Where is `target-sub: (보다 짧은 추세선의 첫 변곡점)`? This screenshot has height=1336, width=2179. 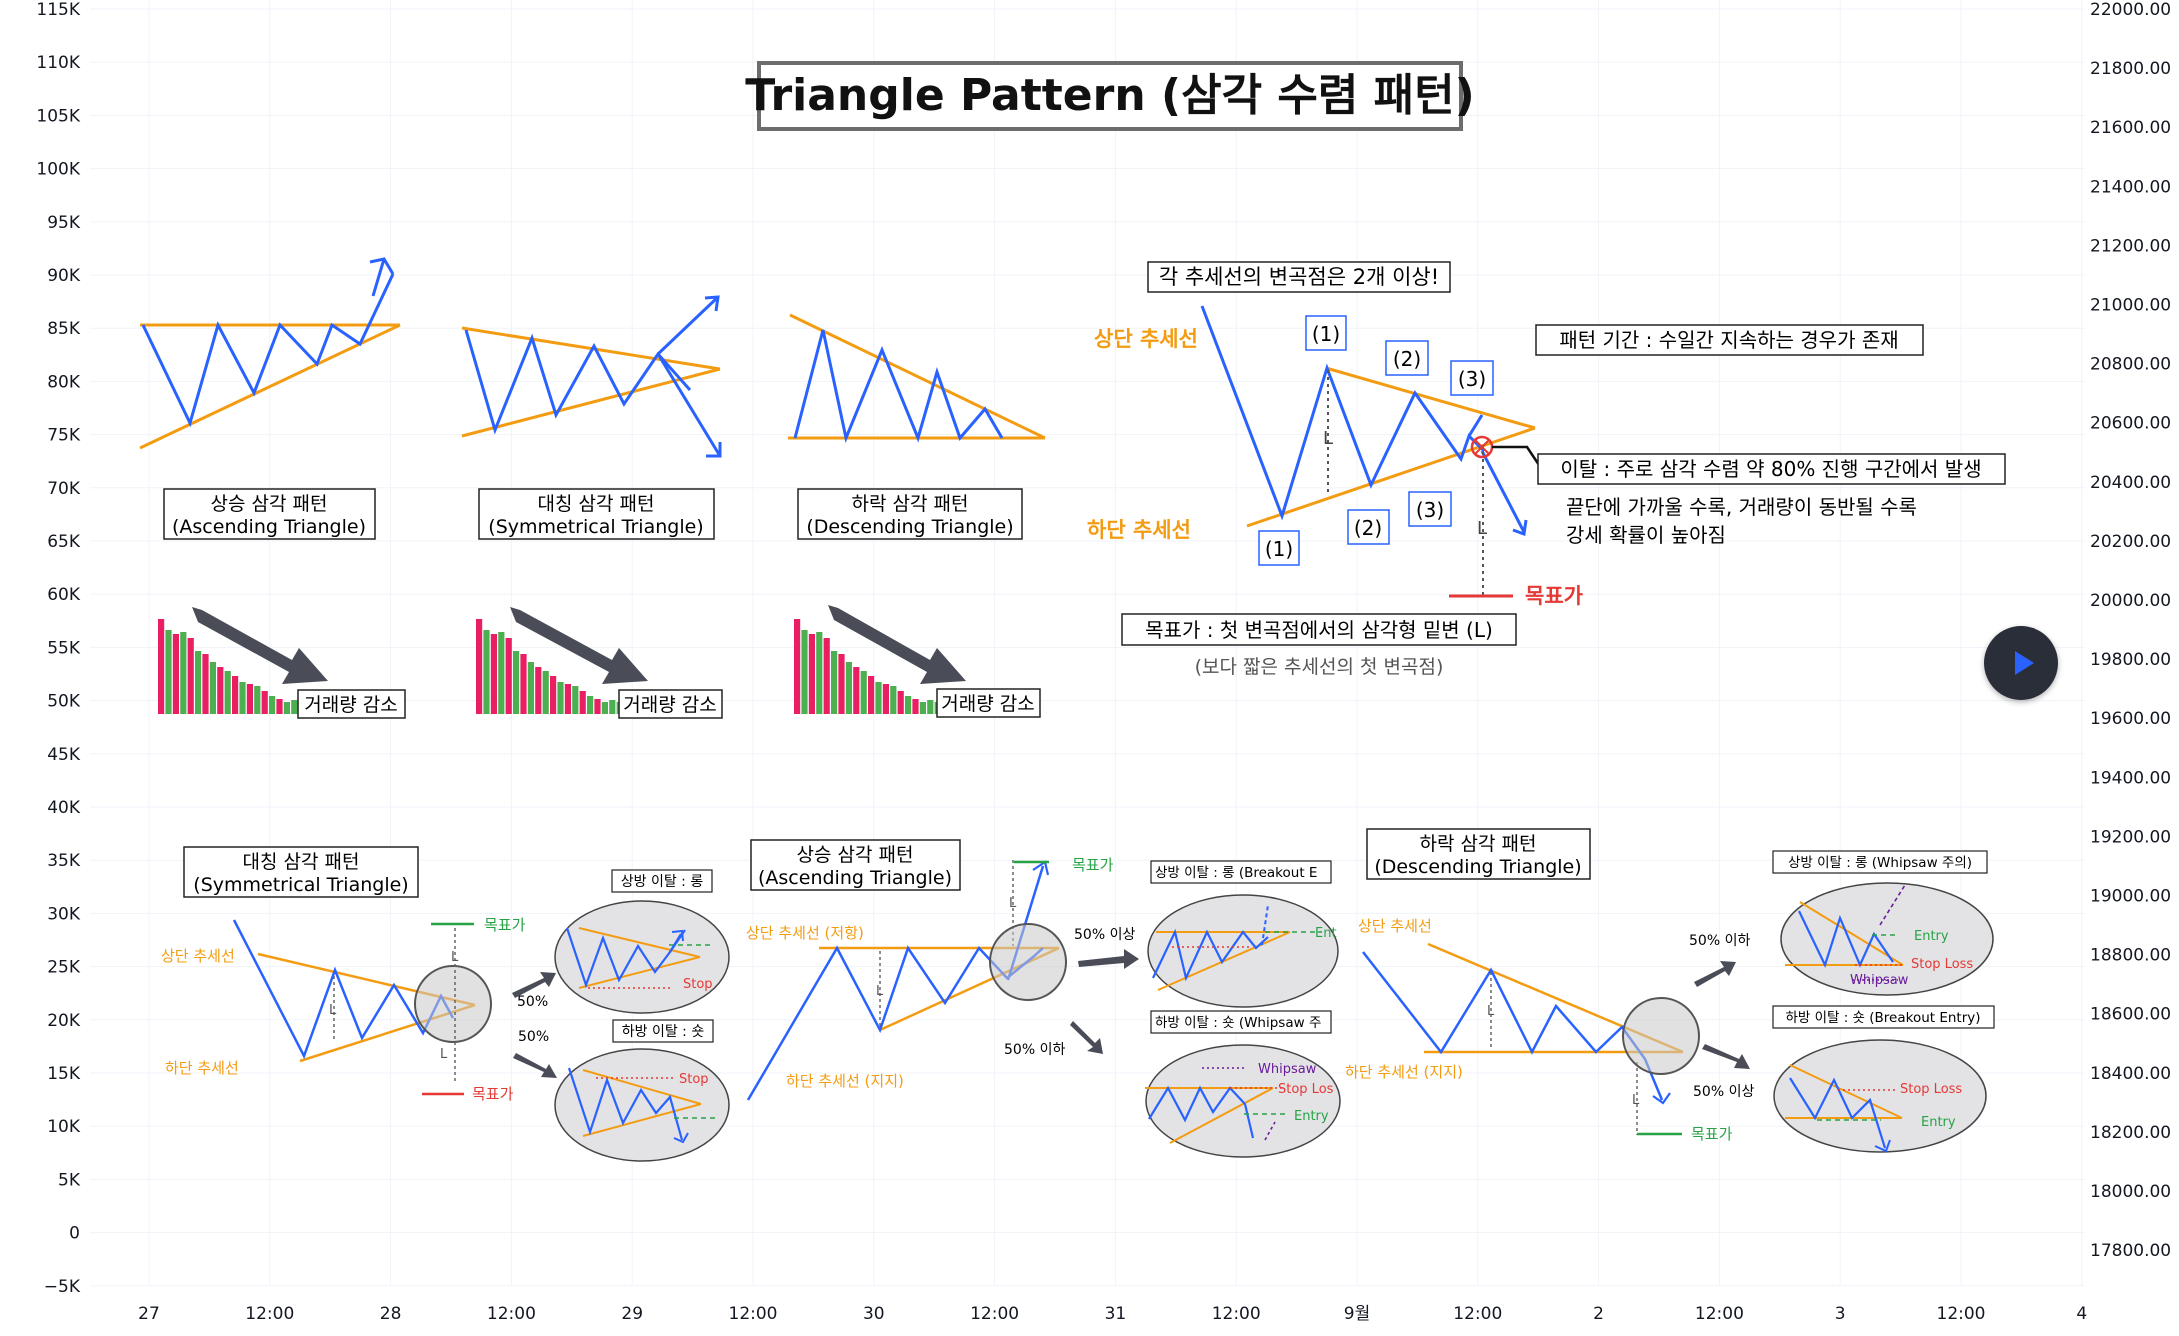
target-sub: (보다 짧은 추세선의 첫 변곡점) is located at coordinates (1319, 667).